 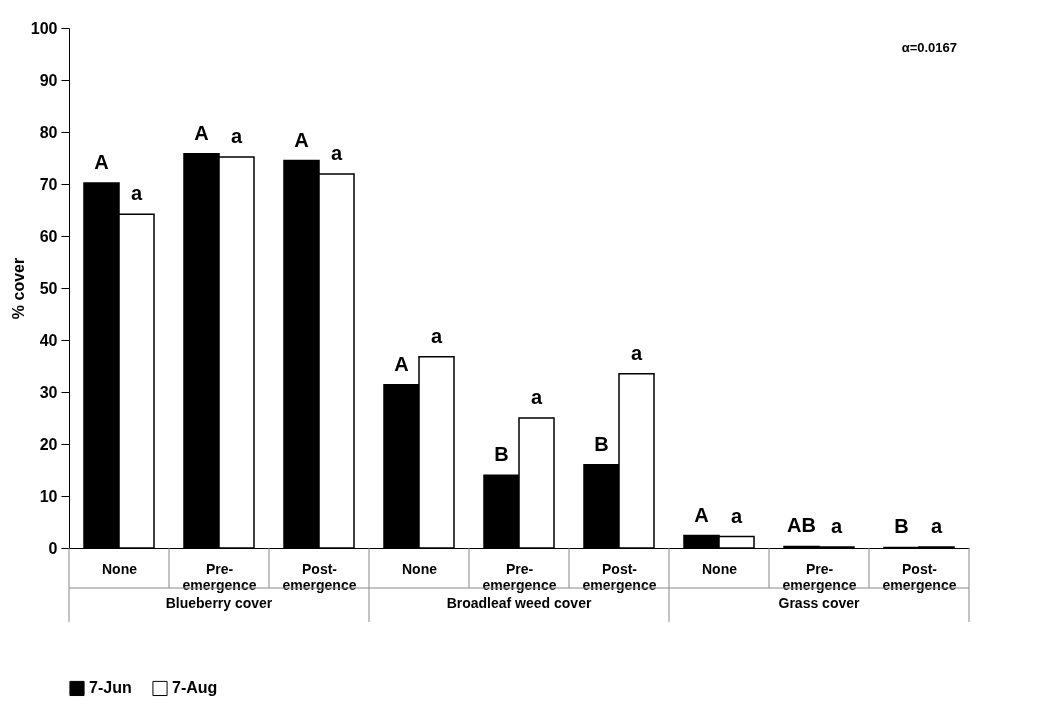 What do you see at coordinates (195, 688) in the screenshot?
I see `legend-label: 7-Aug` at bounding box center [195, 688].